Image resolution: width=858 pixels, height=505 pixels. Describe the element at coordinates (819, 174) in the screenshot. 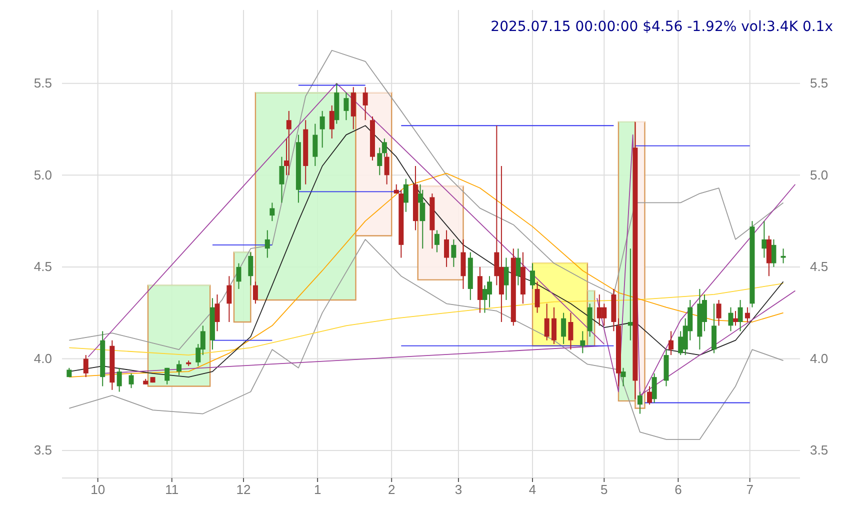

I see `y2-tick-label: 5.0` at that location.